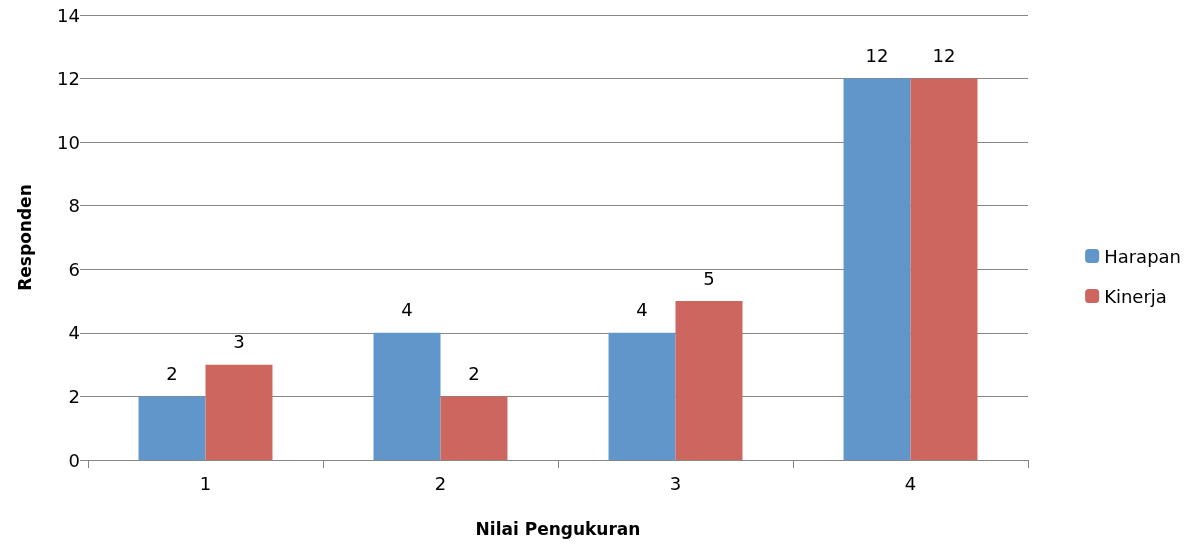  I want to click on y-tick-label: 8, so click(74, 206).